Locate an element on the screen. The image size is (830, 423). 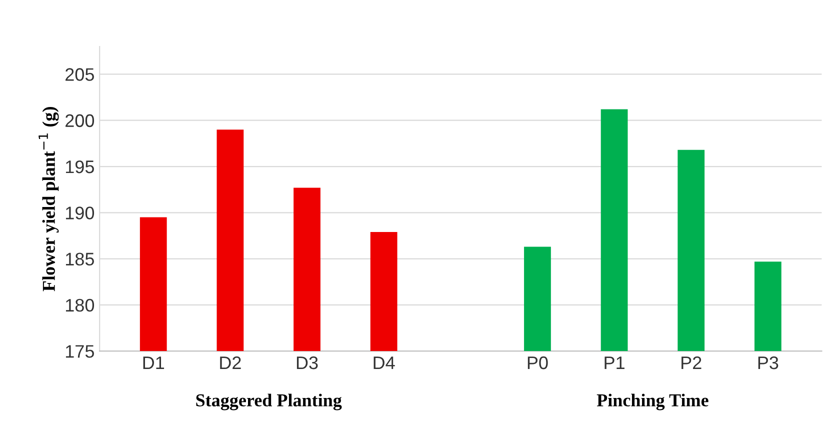
x-tick-label: P1 is located at coordinates (614, 363).